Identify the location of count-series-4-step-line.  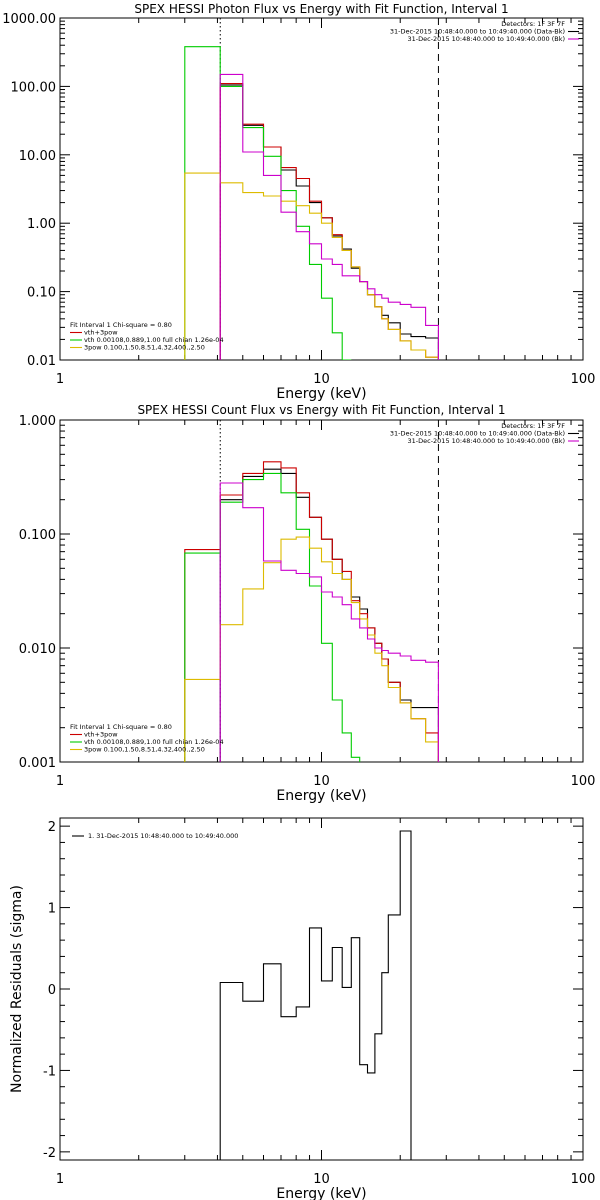
(329, 622).